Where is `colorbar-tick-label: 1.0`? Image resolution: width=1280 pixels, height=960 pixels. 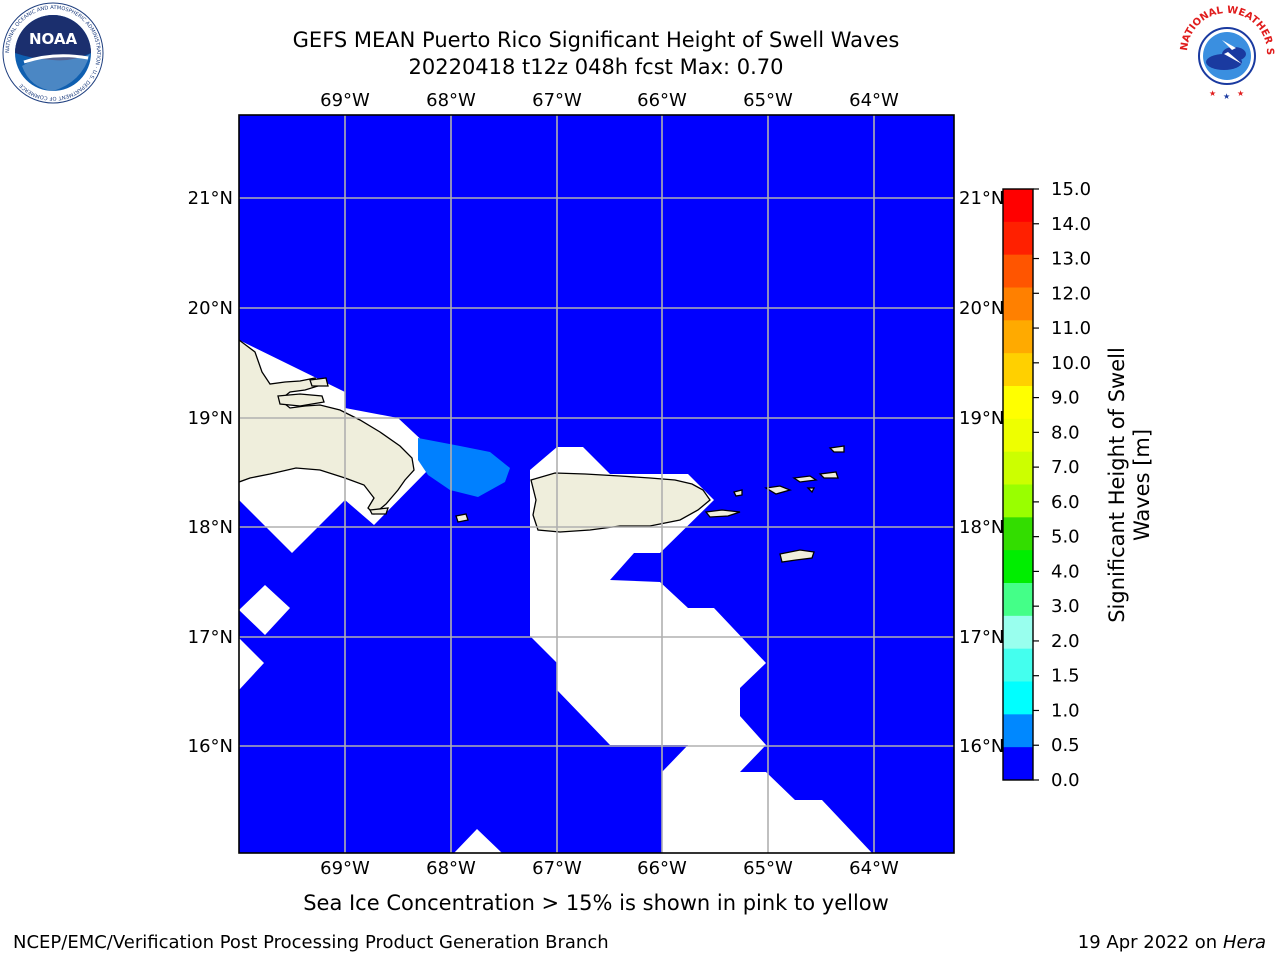
colorbar-tick-label: 1.0 is located at coordinates (1065, 710).